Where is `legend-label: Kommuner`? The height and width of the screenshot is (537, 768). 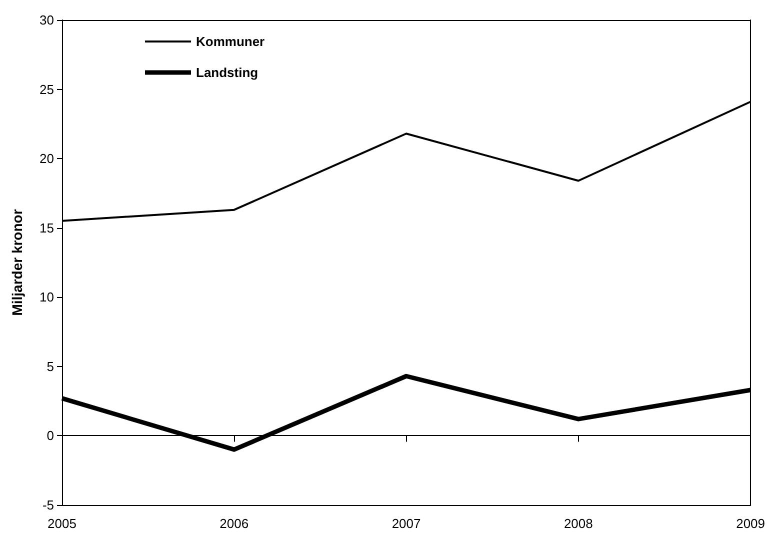
legend-label: Kommuner is located at coordinates (230, 41).